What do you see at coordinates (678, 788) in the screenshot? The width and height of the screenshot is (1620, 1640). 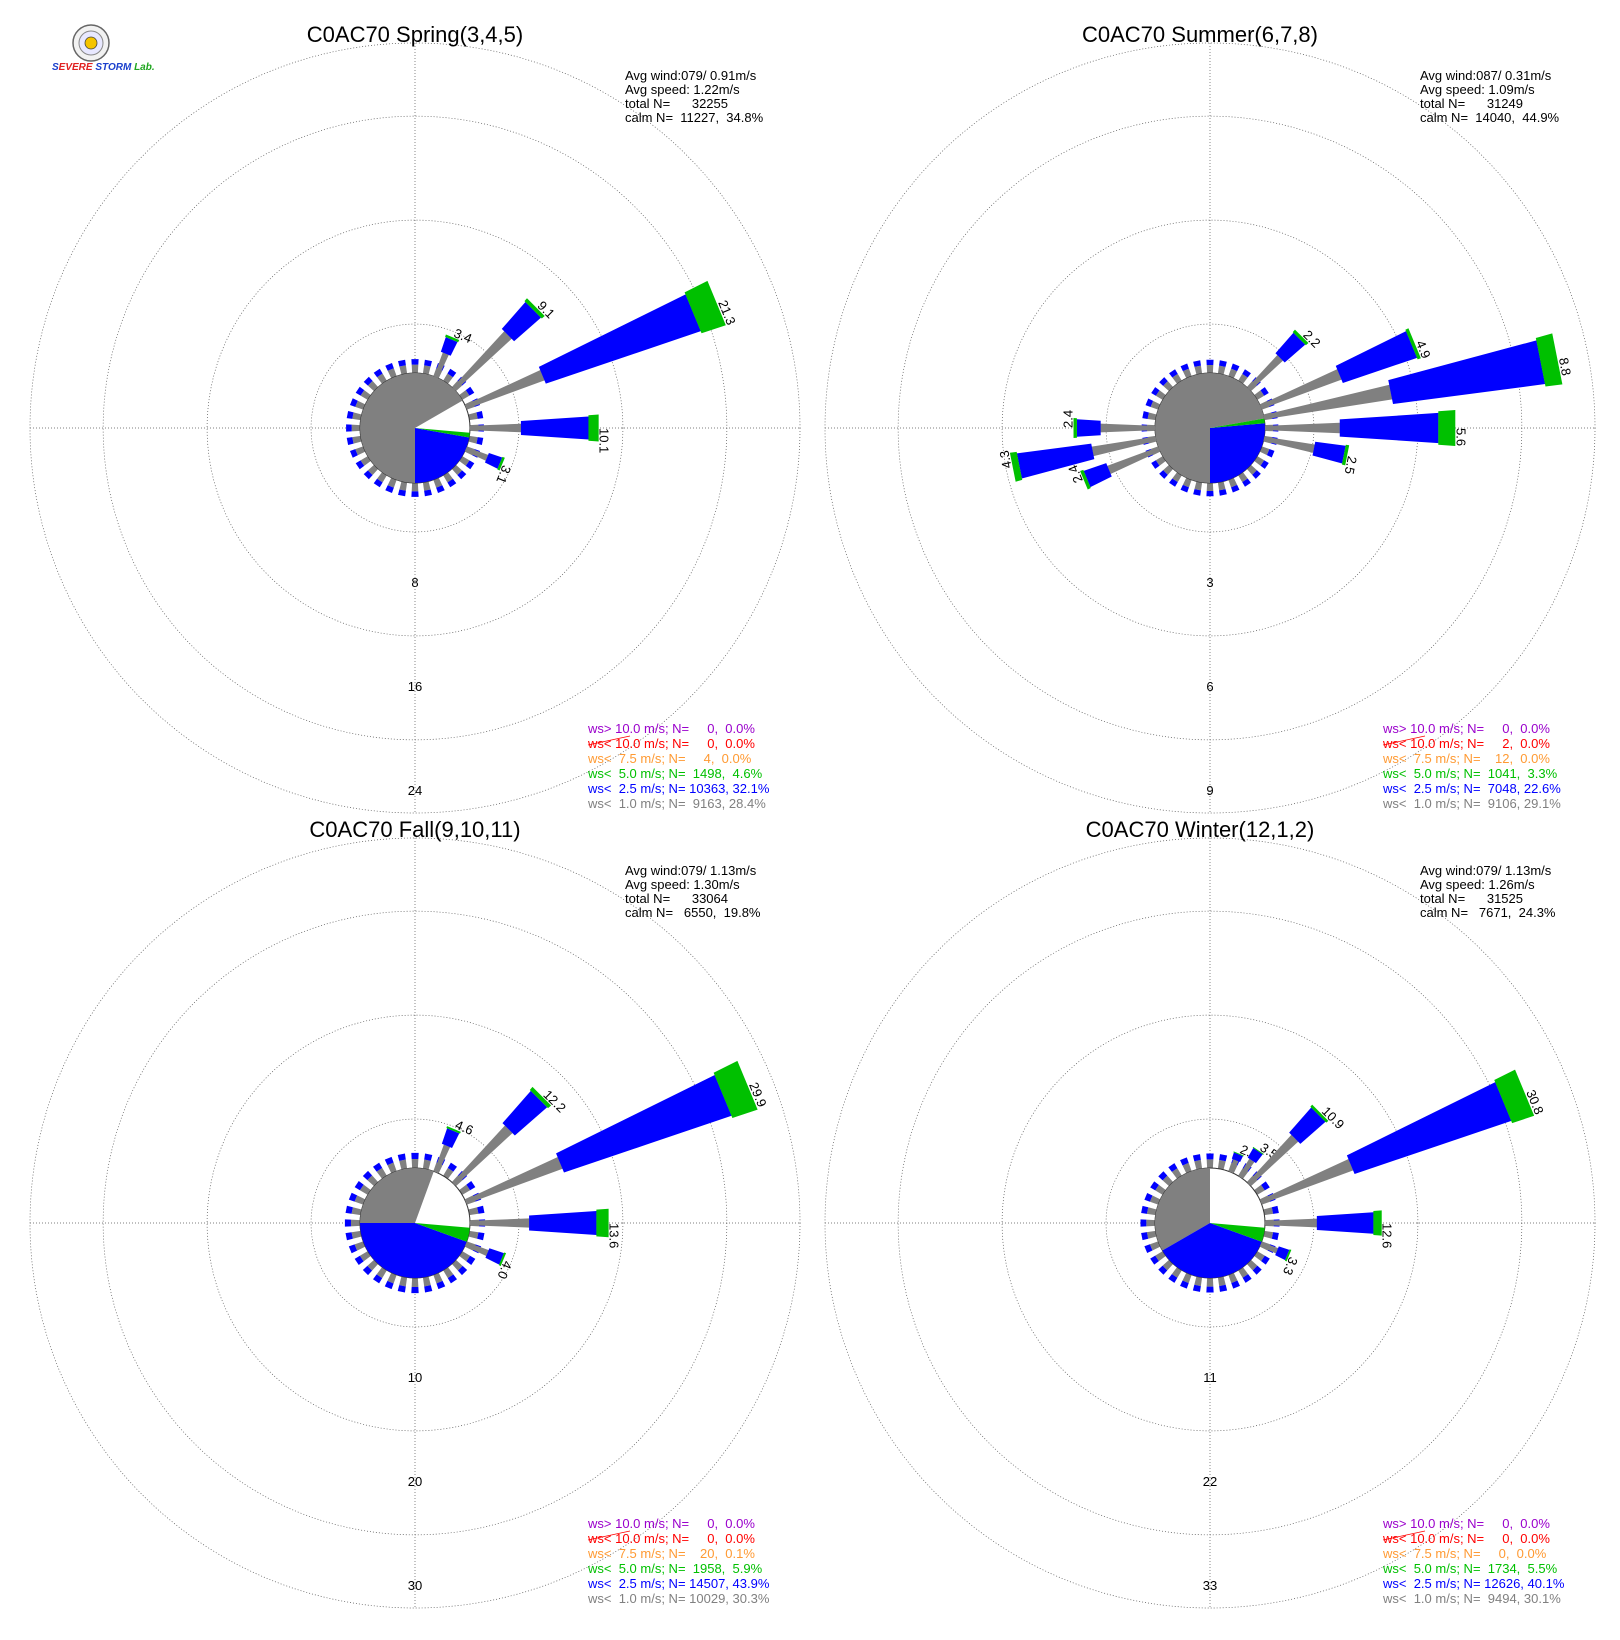 I see `legend-entry: ws< 2.5 m/s; N= 10363, 32.1%` at bounding box center [678, 788].